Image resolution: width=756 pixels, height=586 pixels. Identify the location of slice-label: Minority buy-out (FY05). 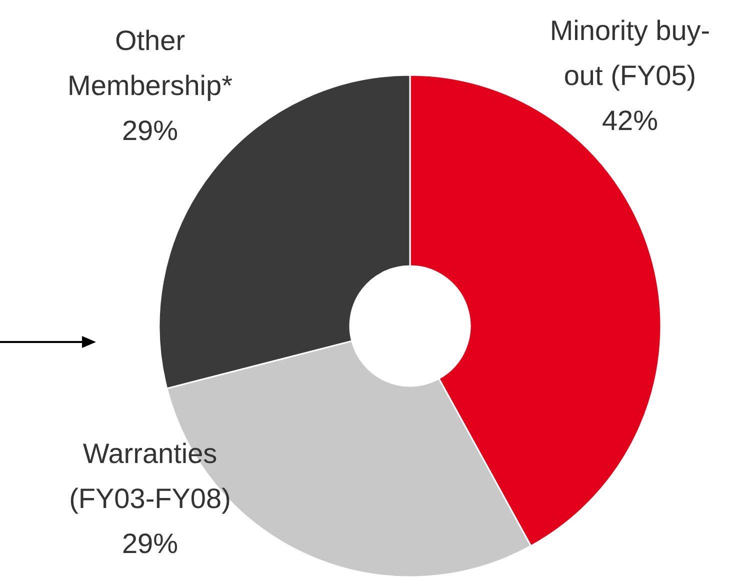
(630, 53).